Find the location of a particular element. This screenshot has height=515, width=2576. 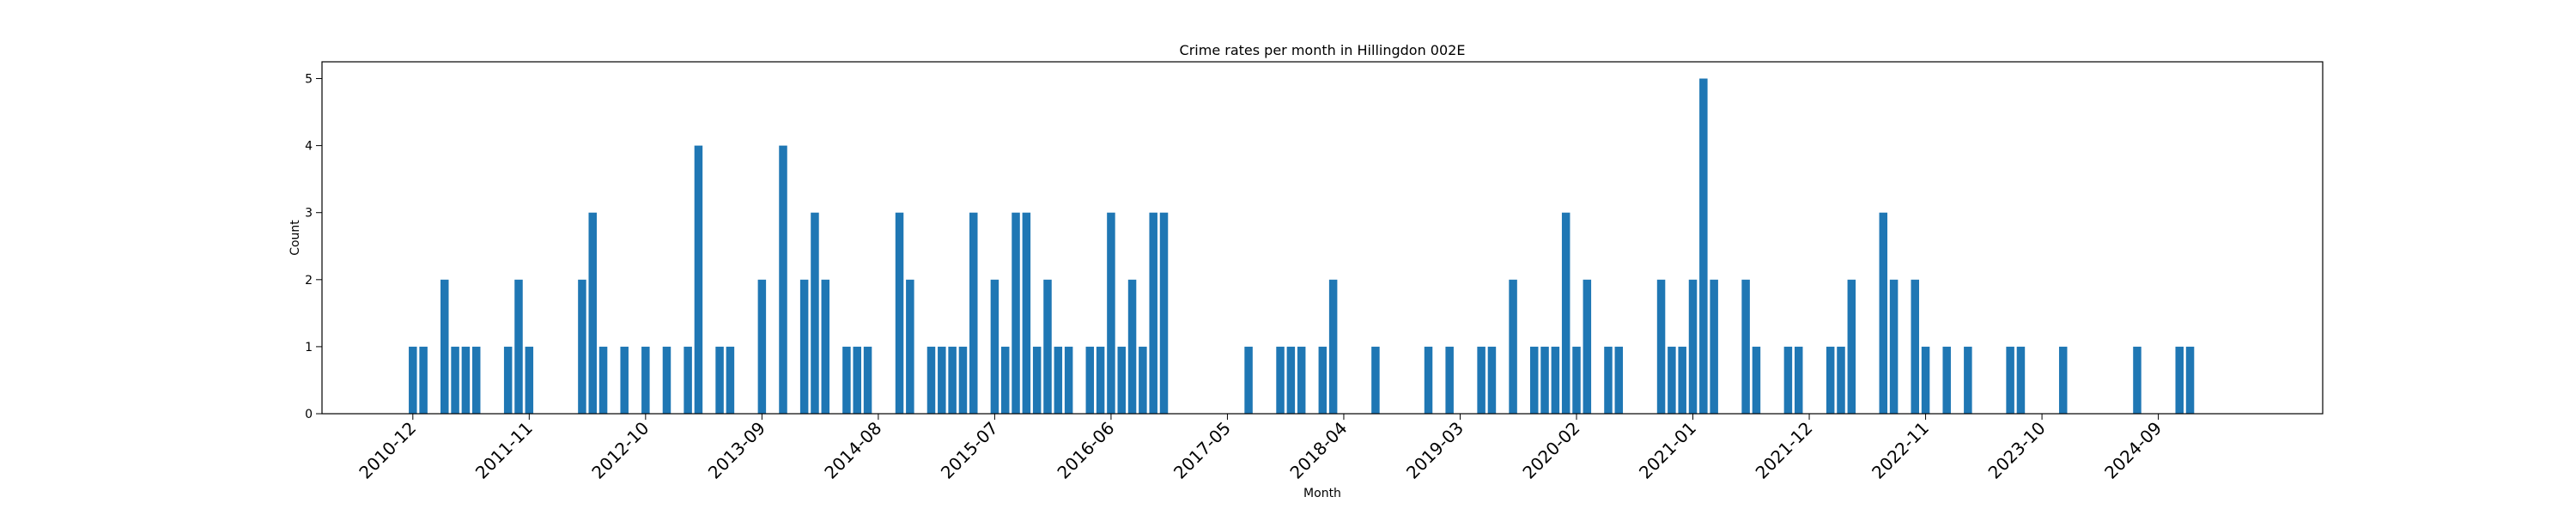

y-tick-label: 4 is located at coordinates (309, 147).